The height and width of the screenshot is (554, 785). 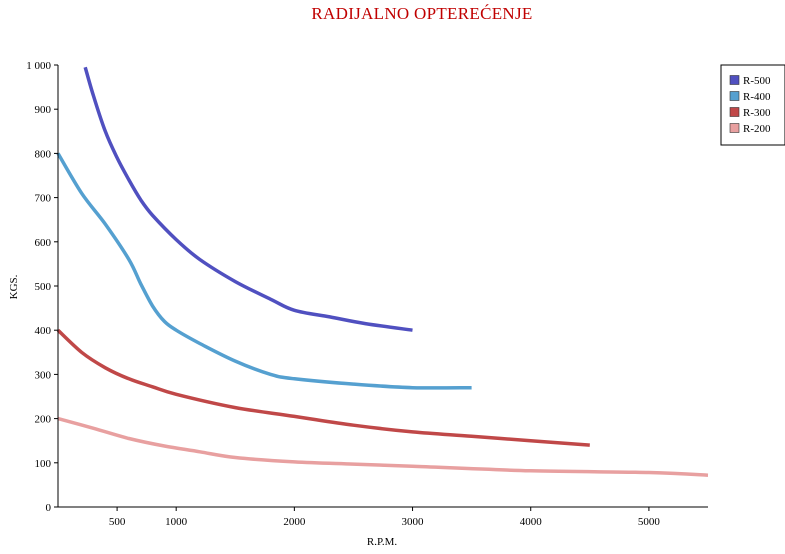 I want to click on y-tick-label: 600, so click(x=43, y=243).